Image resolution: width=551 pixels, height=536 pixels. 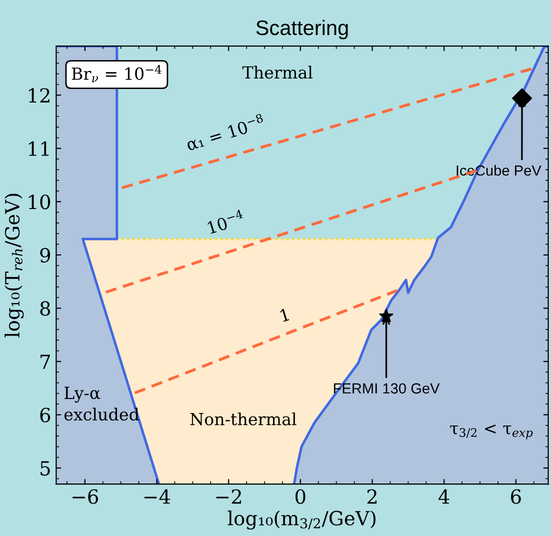 I want to click on annotation: 1, so click(x=285, y=315).